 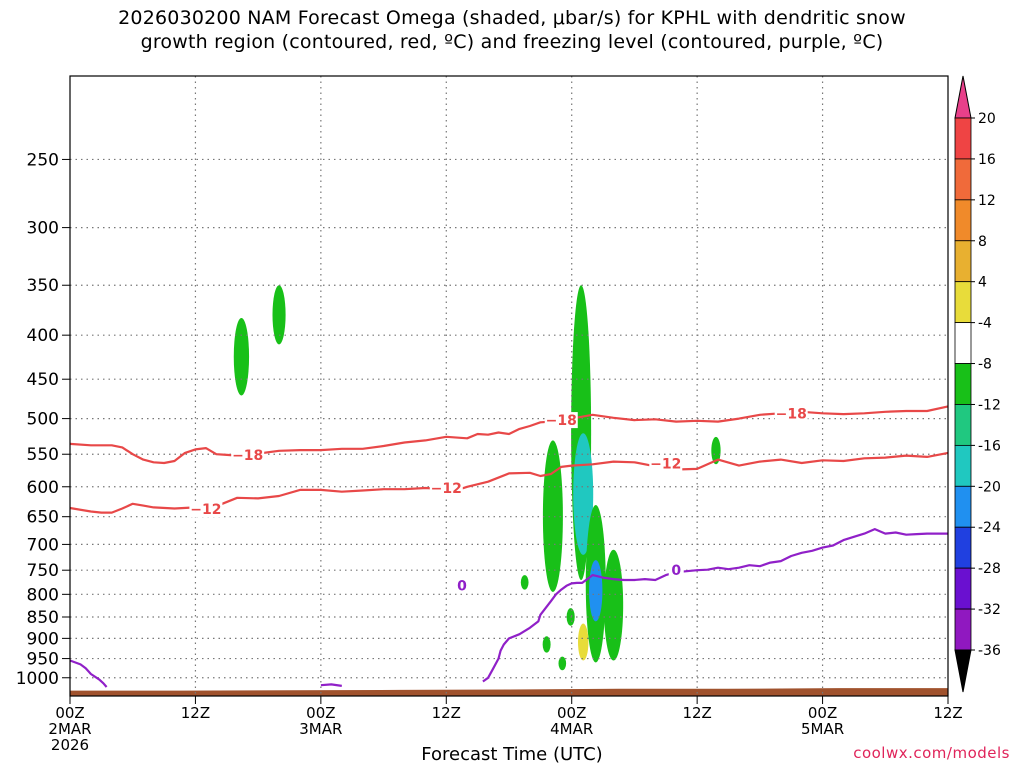 I want to click on colorbar-label: -24, so click(x=989, y=528).